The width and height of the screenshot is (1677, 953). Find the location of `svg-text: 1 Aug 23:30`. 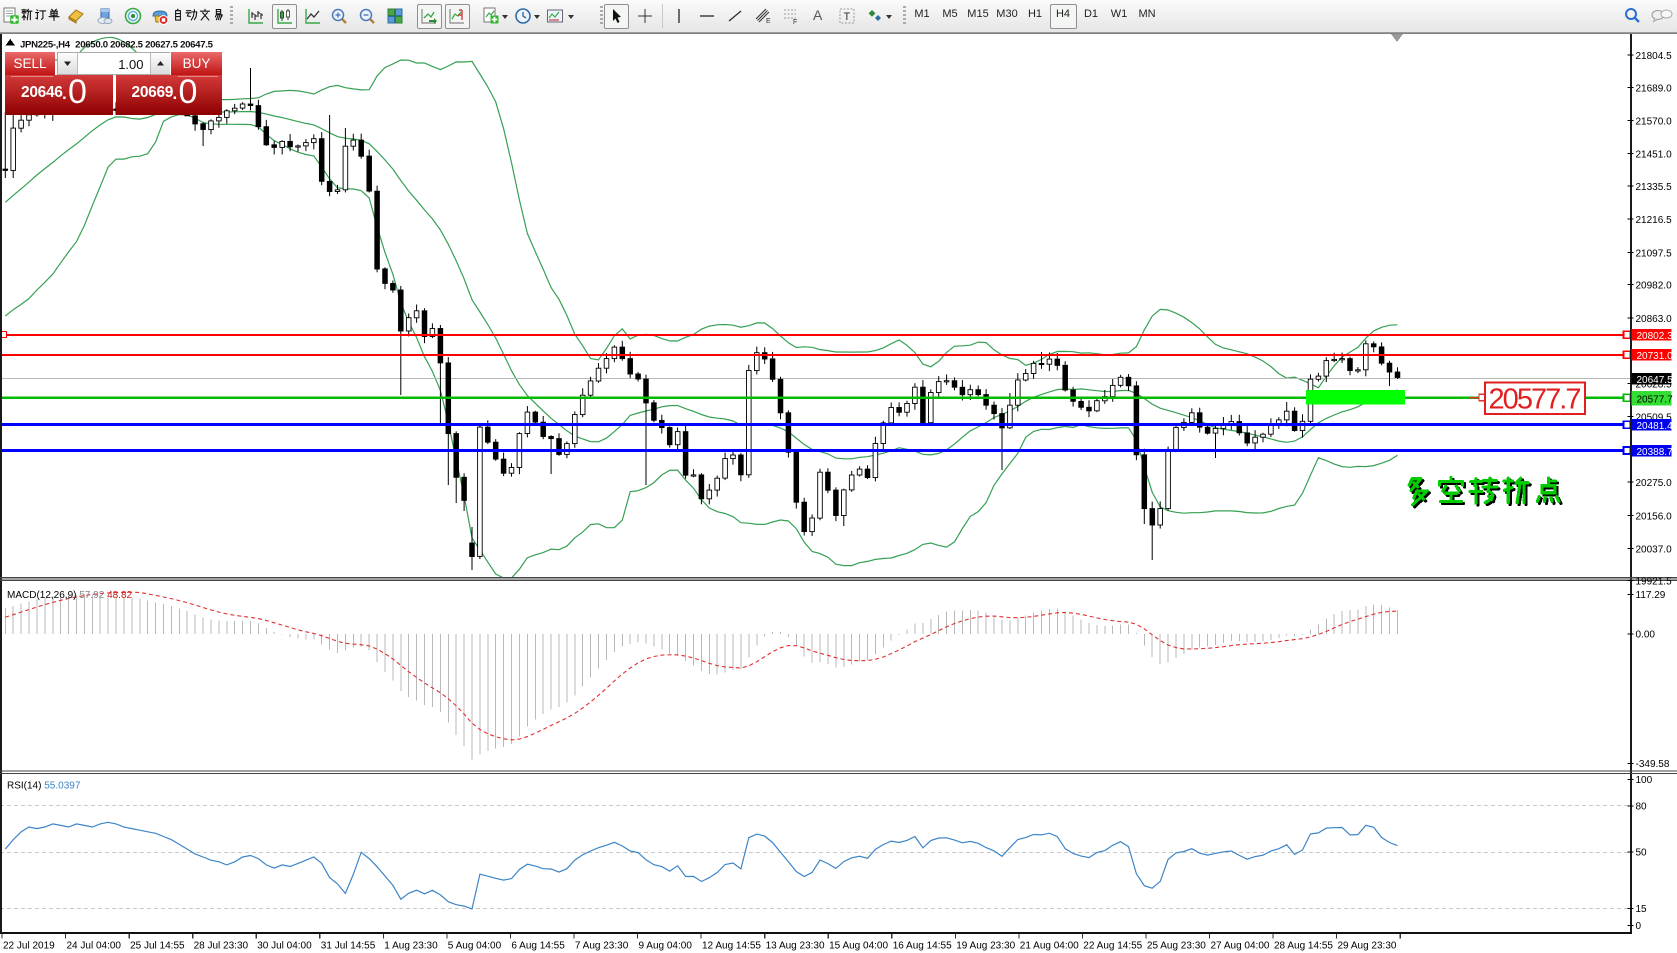

svg-text: 1 Aug 23:30 is located at coordinates (411, 946).